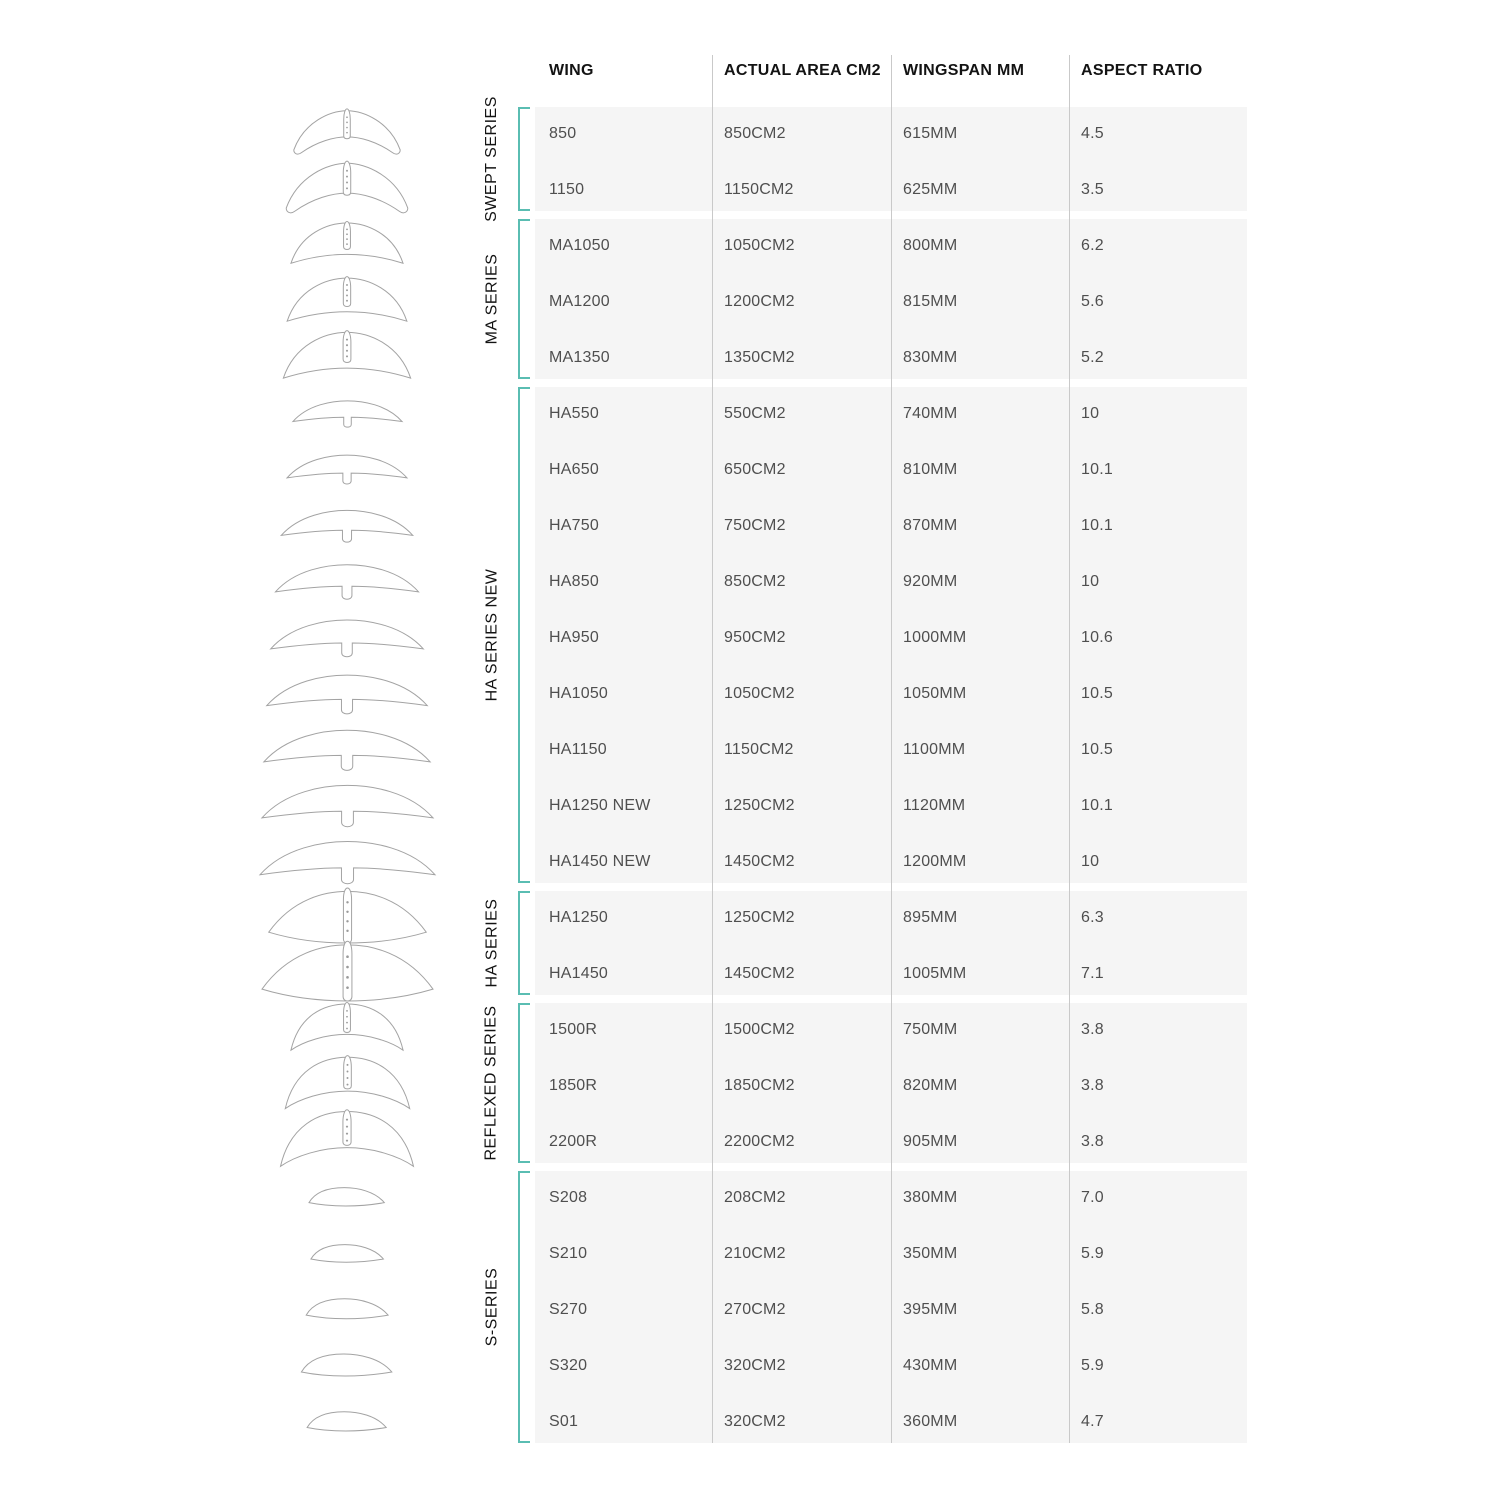 Image resolution: width=1500 pixels, height=1500 pixels. I want to click on wingspan-cell: 740MM, so click(930, 413).